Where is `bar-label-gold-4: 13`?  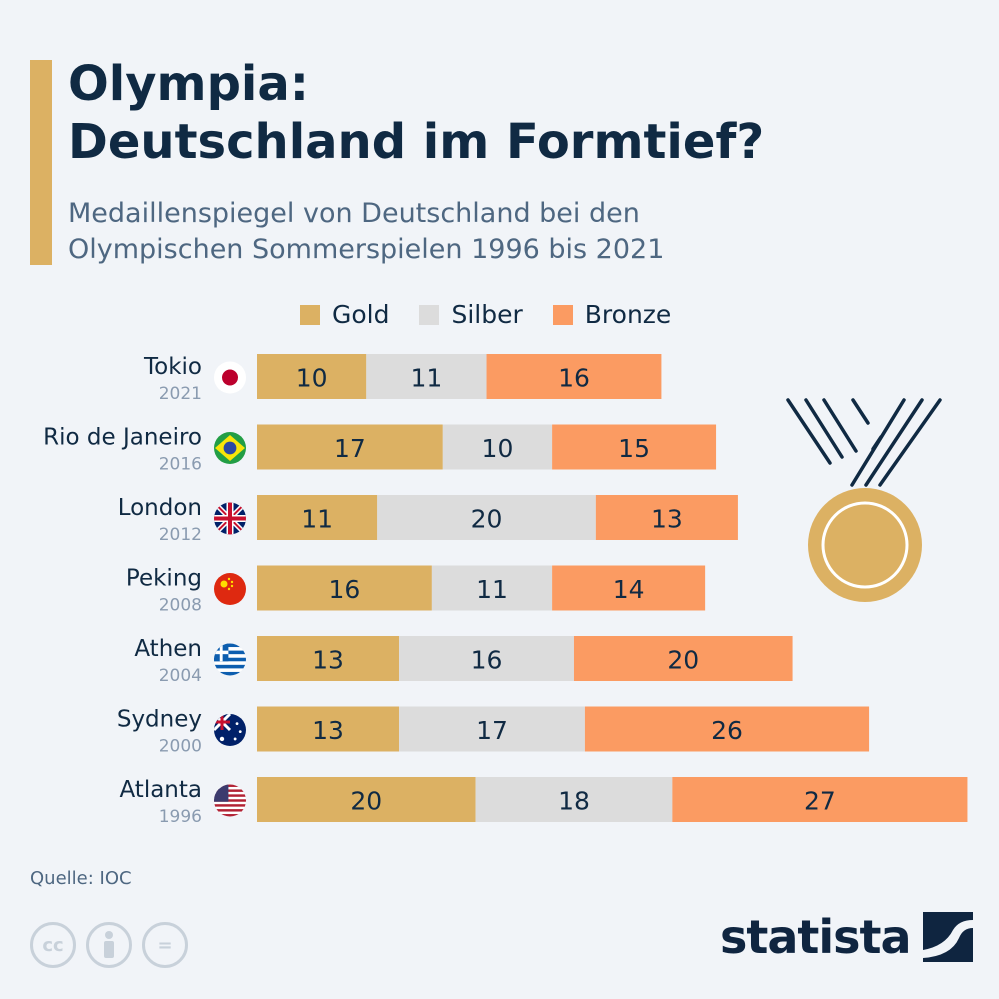 bar-label-gold-4: 13 is located at coordinates (328, 660).